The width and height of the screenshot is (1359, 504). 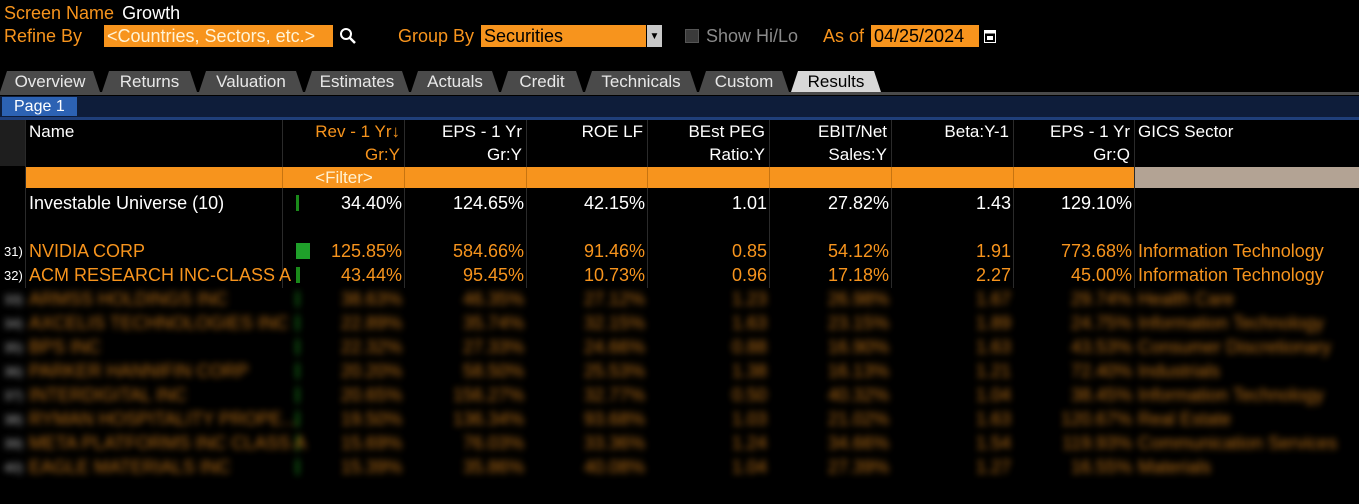 What do you see at coordinates (13, 347) in the screenshot?
I see `row-number: 35)` at bounding box center [13, 347].